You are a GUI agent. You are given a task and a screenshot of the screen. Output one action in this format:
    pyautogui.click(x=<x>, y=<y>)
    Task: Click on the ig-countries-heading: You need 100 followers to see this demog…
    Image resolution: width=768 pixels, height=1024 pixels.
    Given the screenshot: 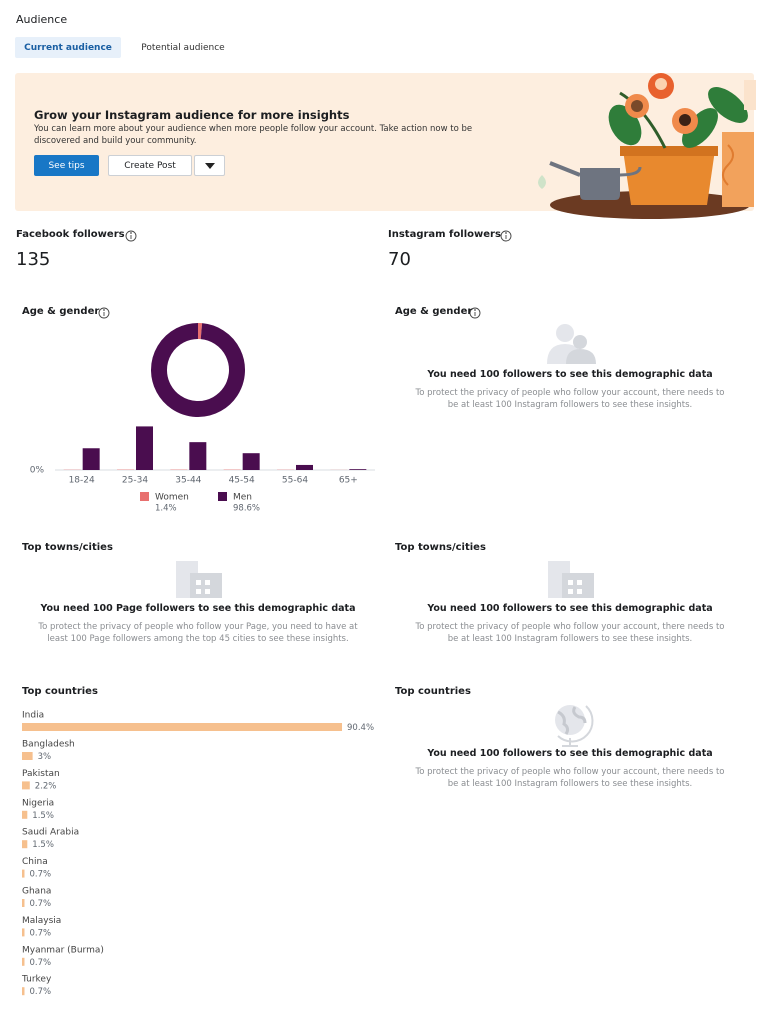 What is the action you would take?
    pyautogui.click(x=570, y=753)
    